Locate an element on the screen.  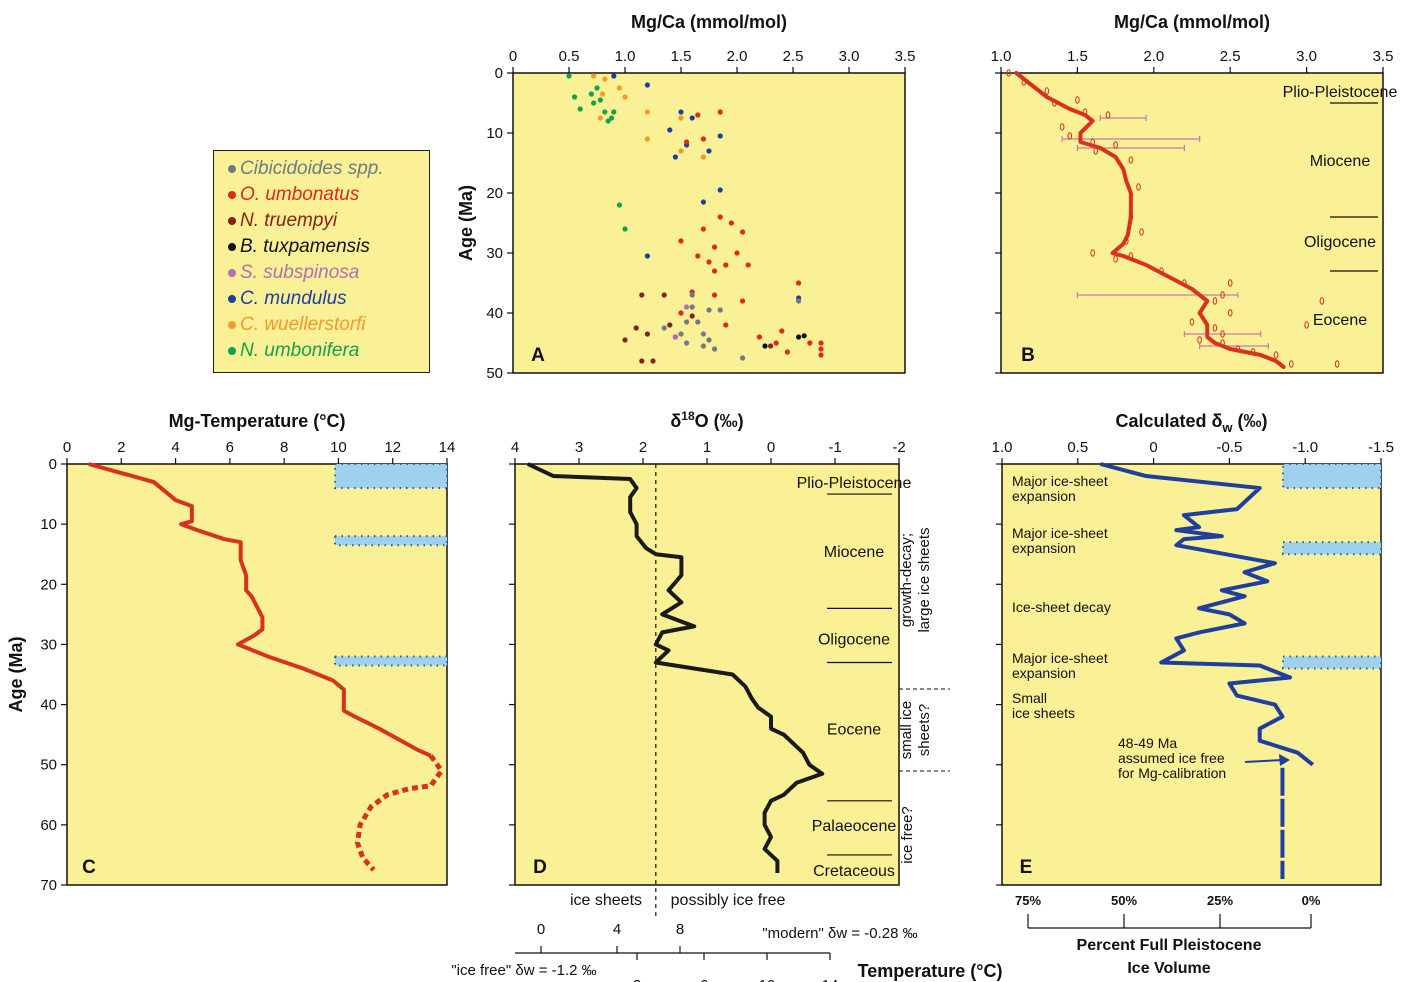
panel-b-frame is located at coordinates (1192, 223).